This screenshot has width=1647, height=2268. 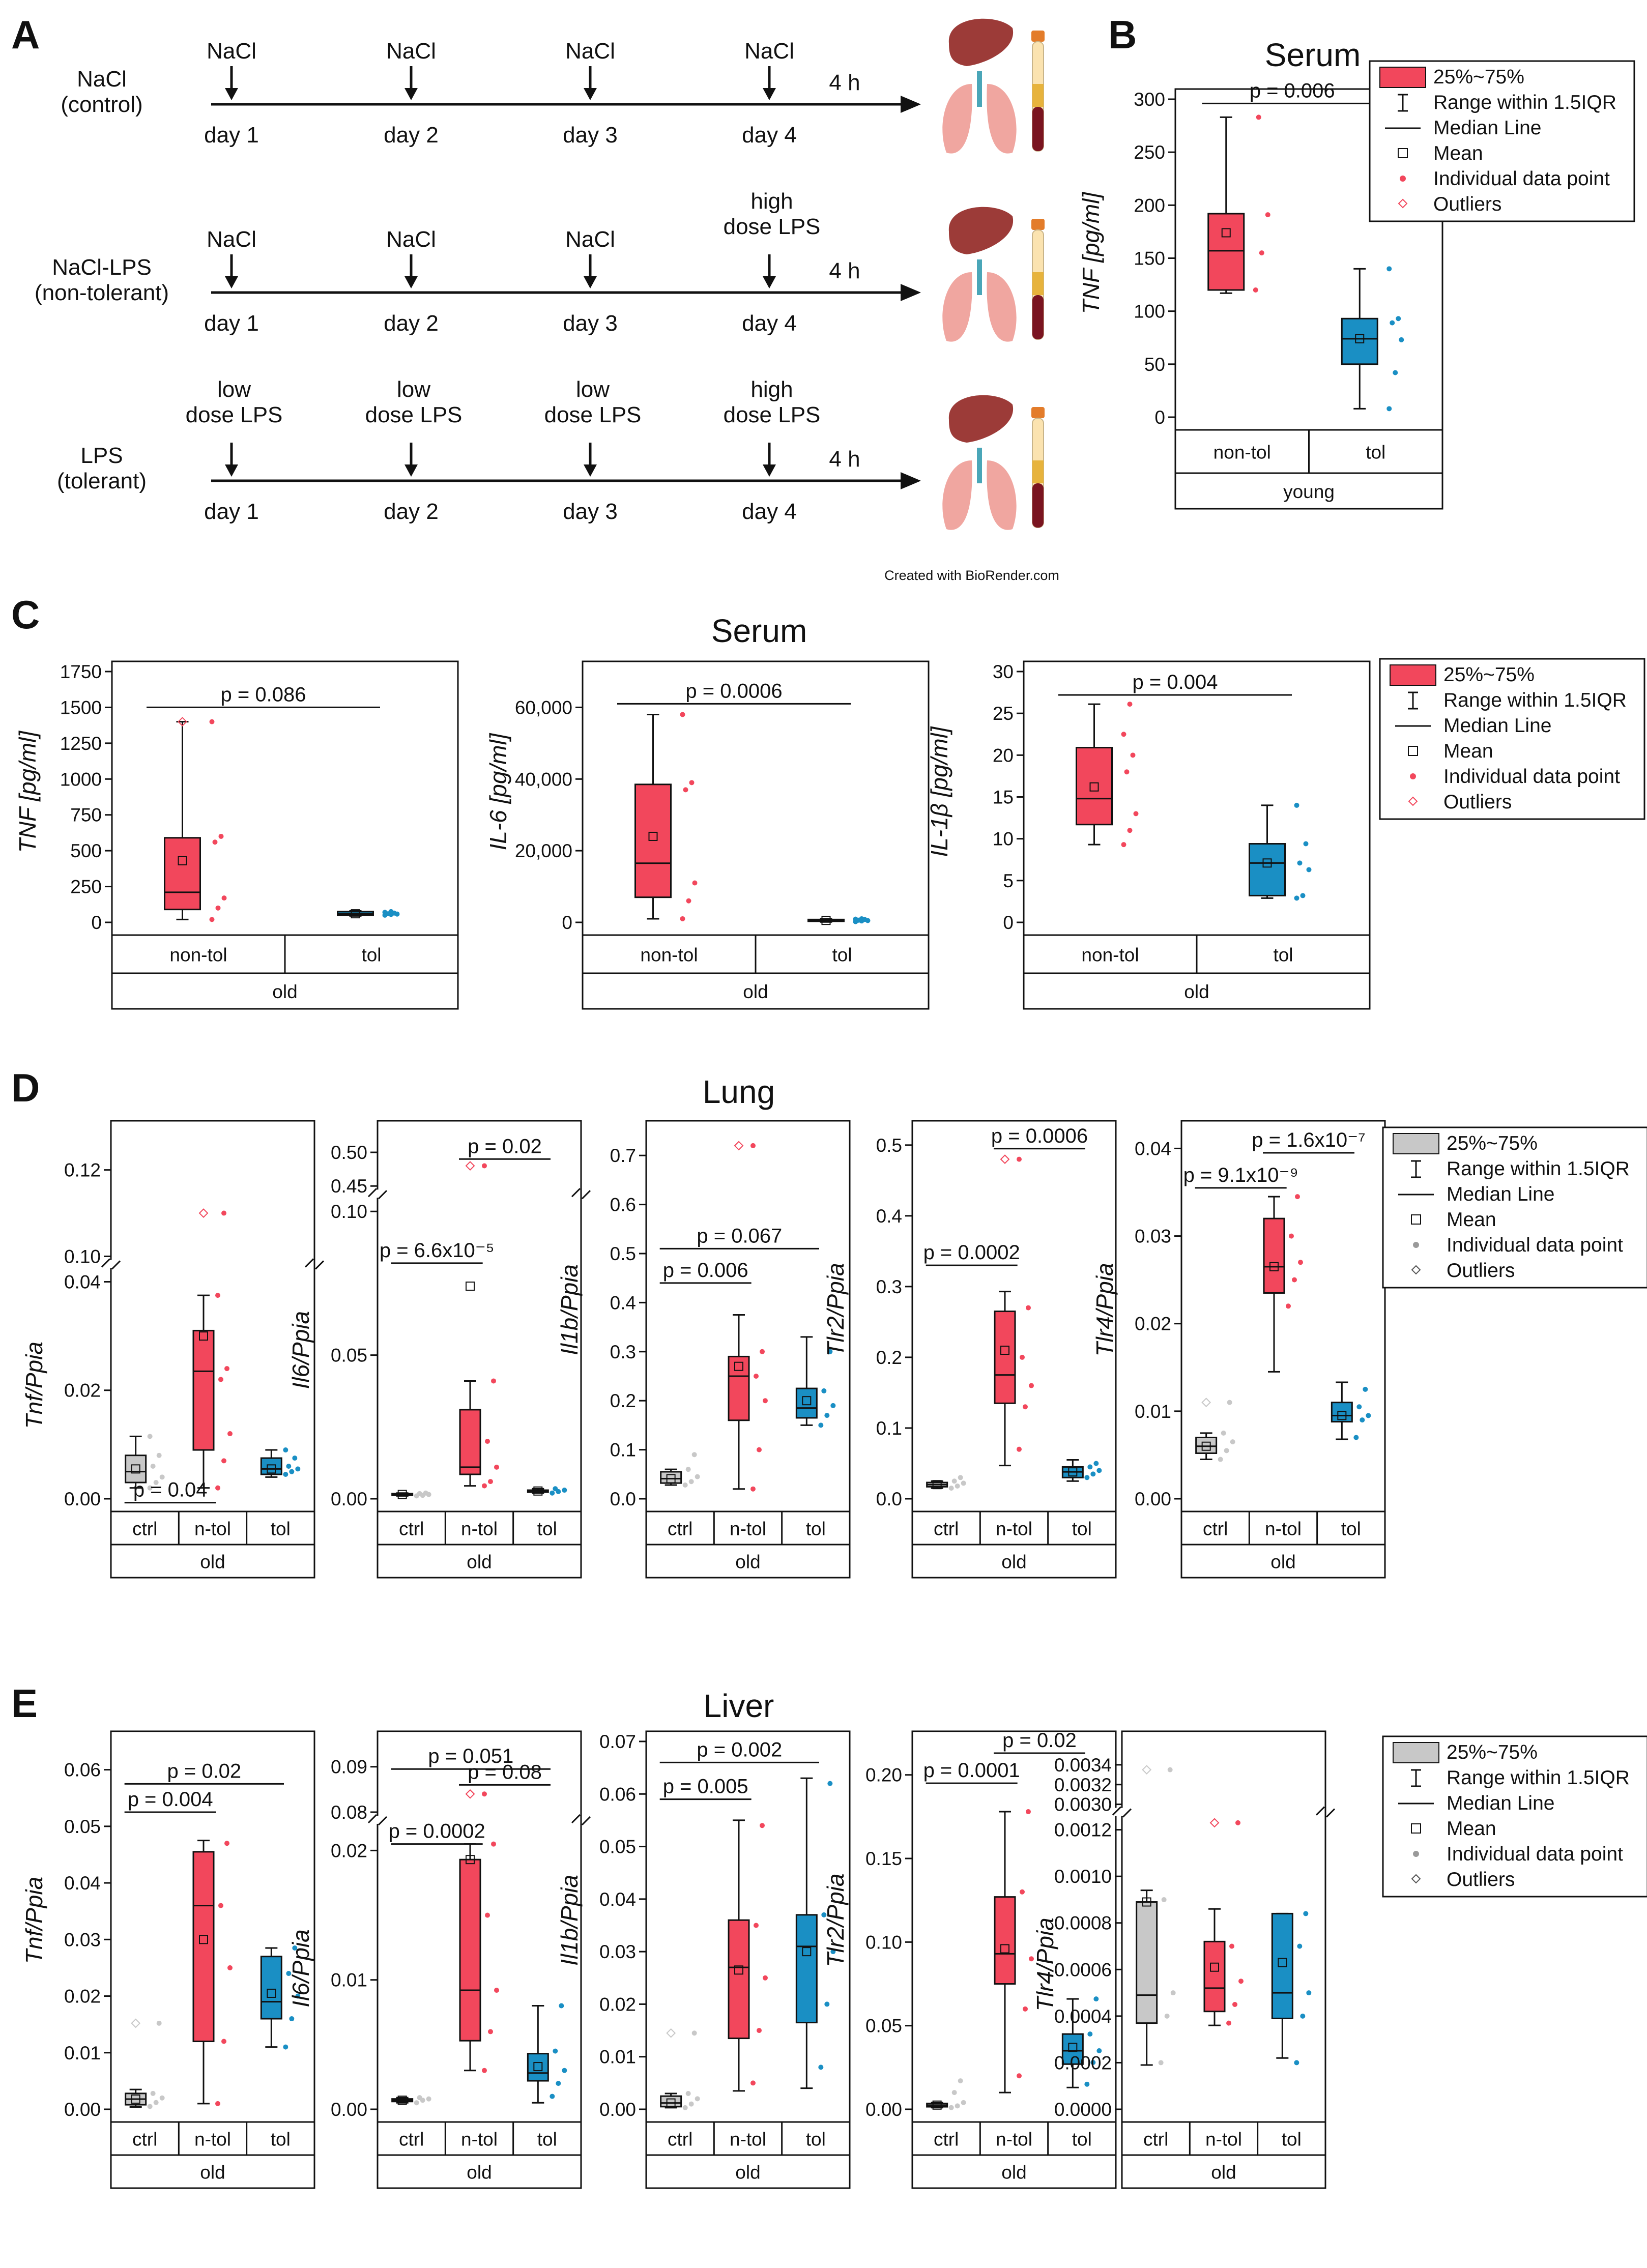 I want to click on tube-cap-icon, so click(x=1038, y=224).